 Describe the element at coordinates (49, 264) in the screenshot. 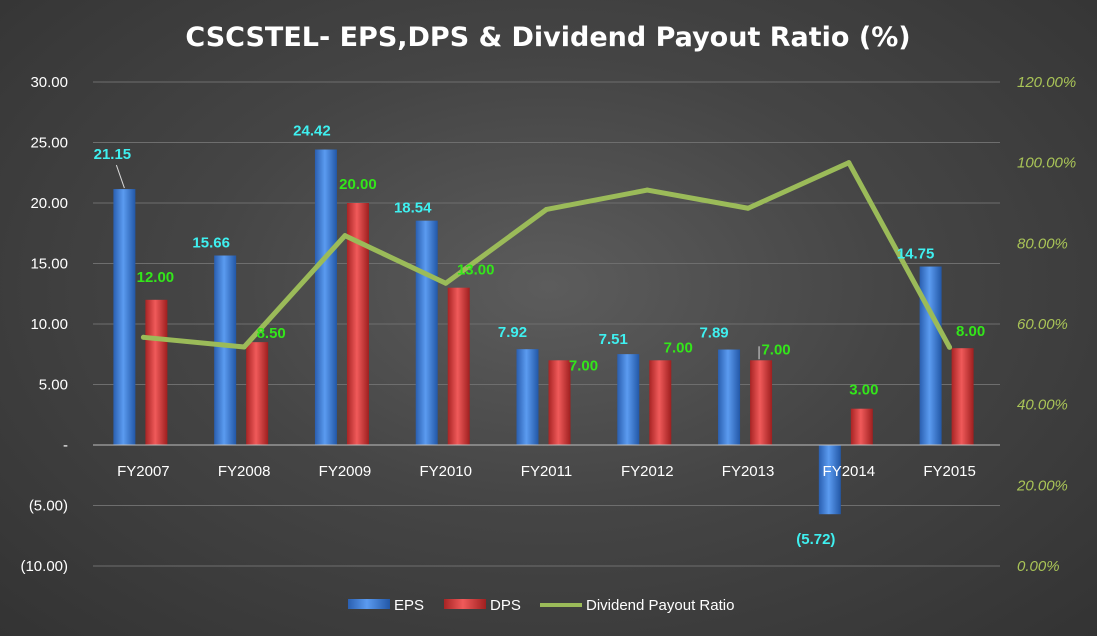

I see `y-tick-label: 15.00` at that location.